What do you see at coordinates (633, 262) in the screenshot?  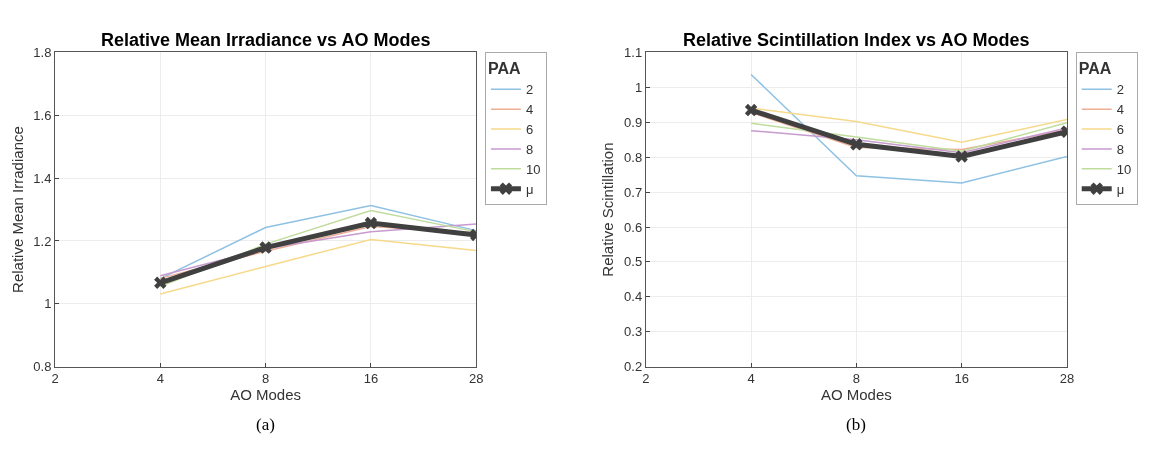 I see `y-tick-label: 0.5` at bounding box center [633, 262].